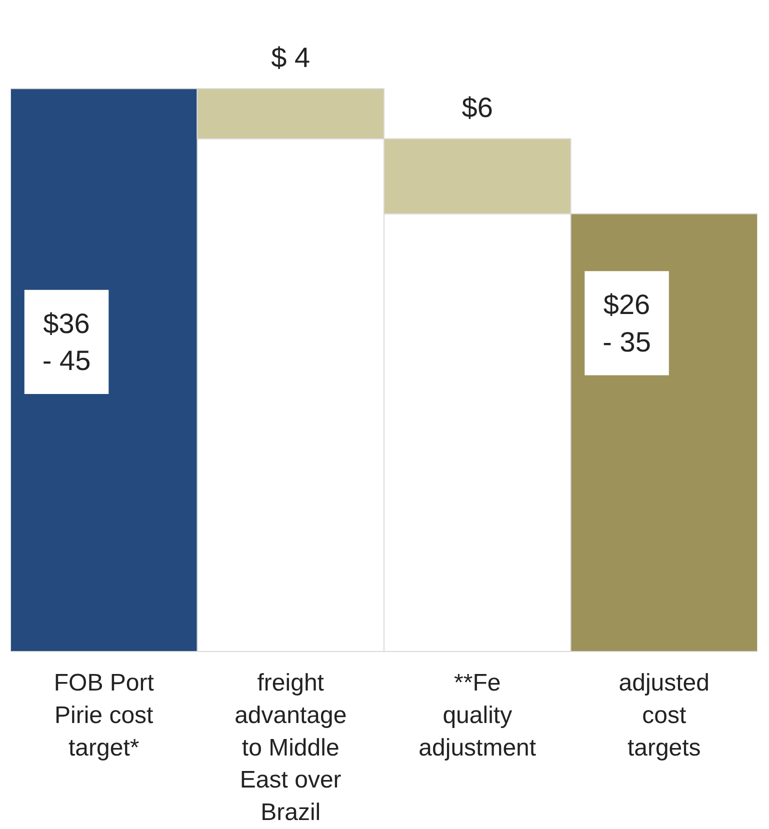 The width and height of the screenshot is (769, 829). What do you see at coordinates (290, 57) in the screenshot?
I see `data-label: $ 4` at bounding box center [290, 57].